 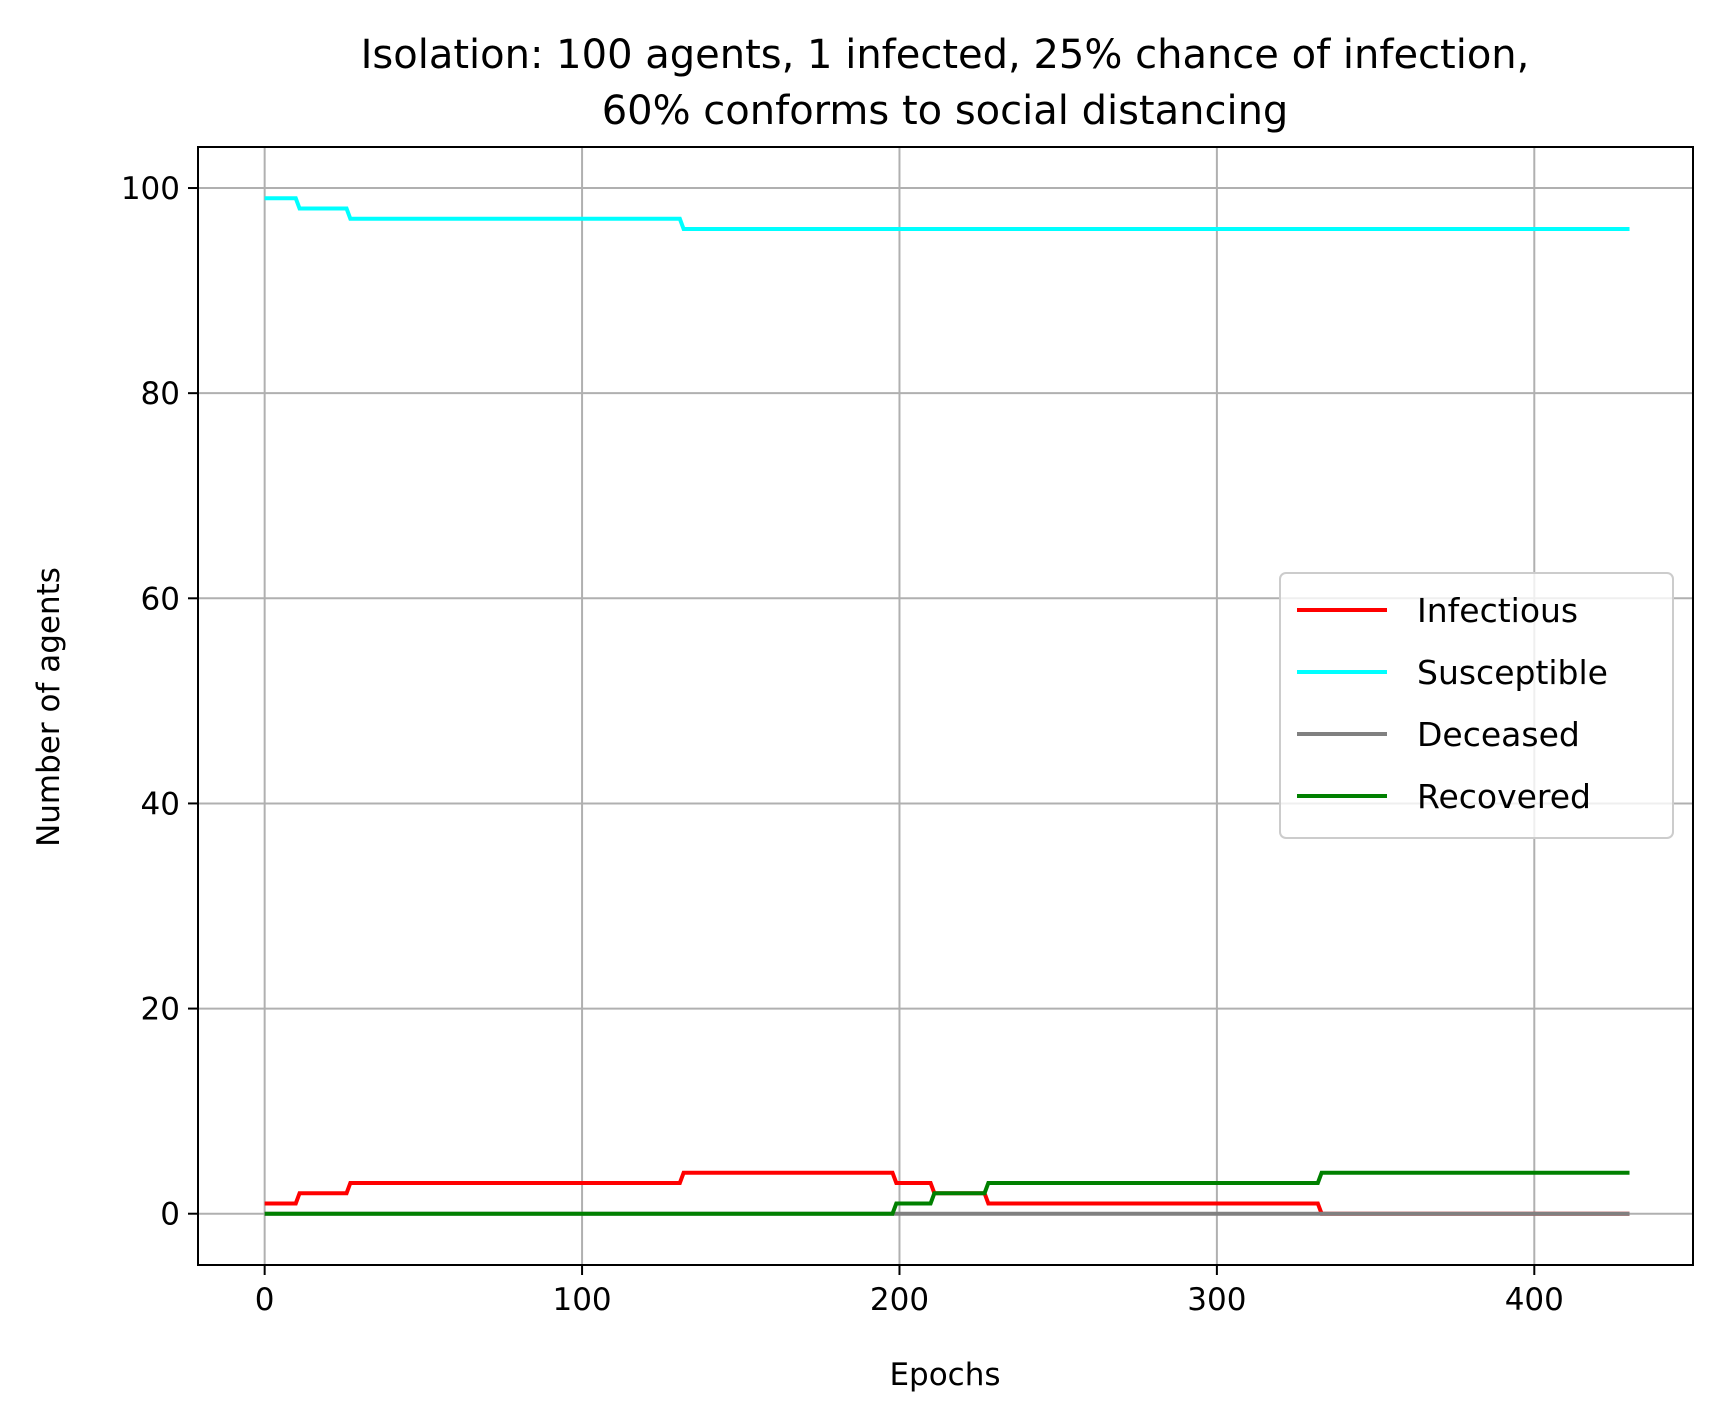 I want to click on legend-label-susceptible: Susceptible, so click(x=1512, y=672).